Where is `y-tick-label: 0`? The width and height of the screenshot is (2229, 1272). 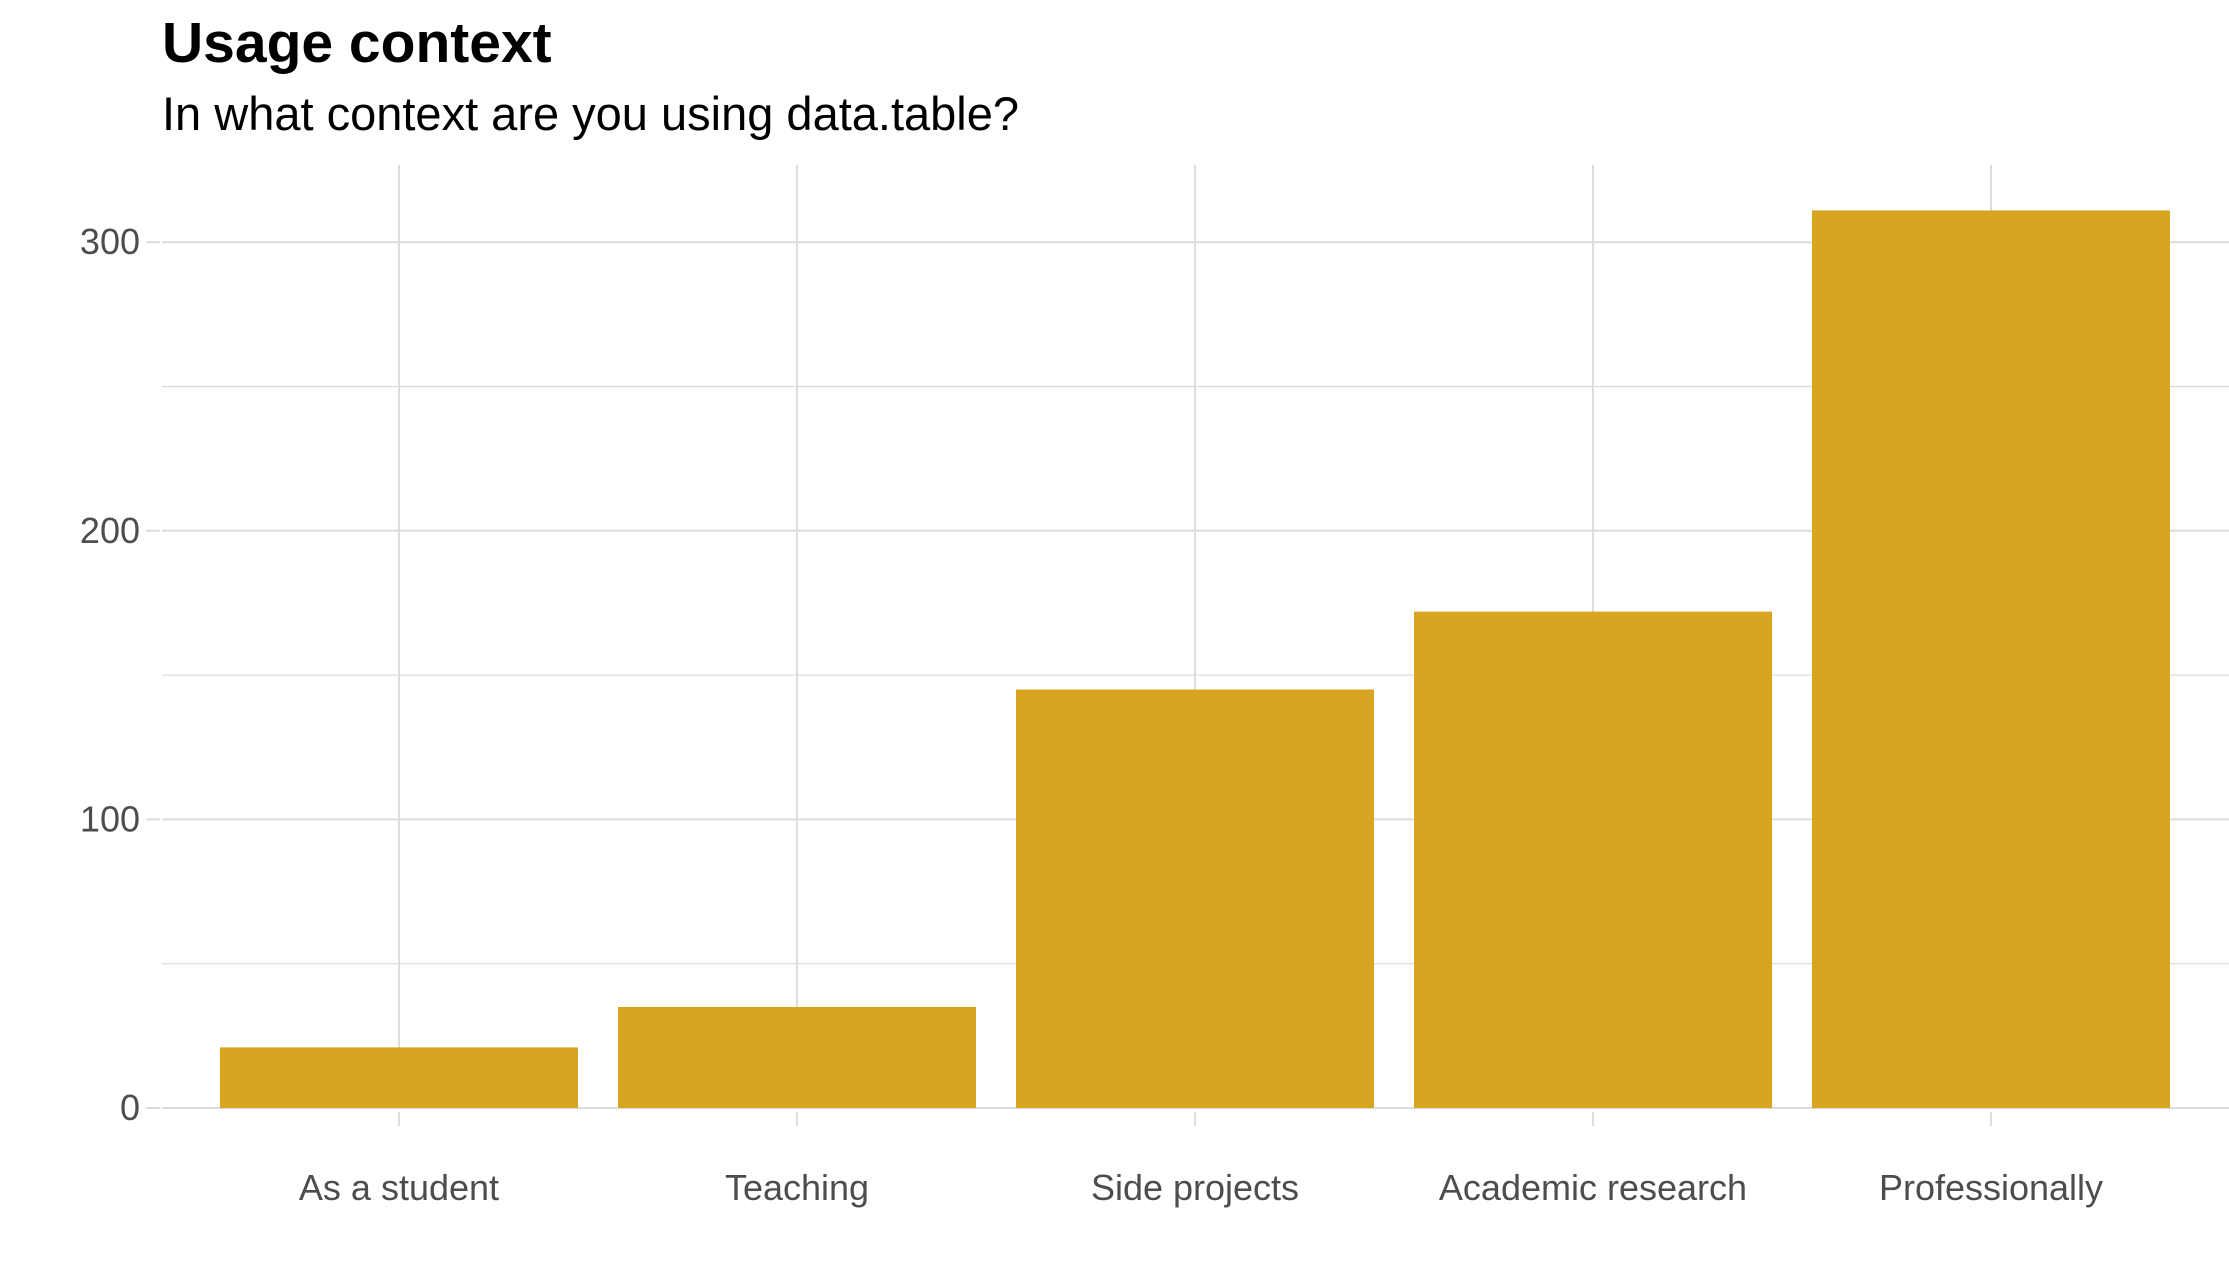
y-tick-label: 0 is located at coordinates (130, 1107).